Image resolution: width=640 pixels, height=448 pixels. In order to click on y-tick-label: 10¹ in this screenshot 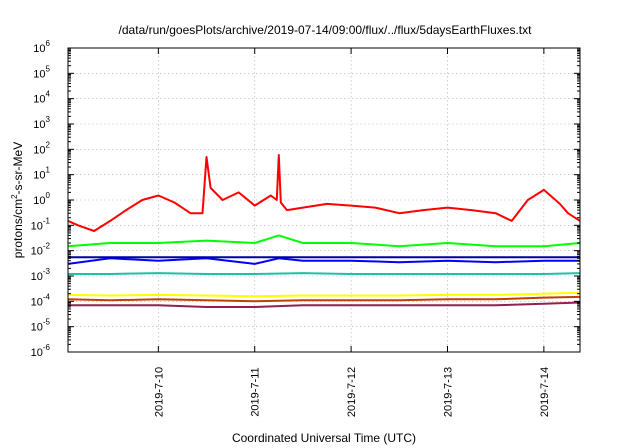, I will do `click(41, 174)`.